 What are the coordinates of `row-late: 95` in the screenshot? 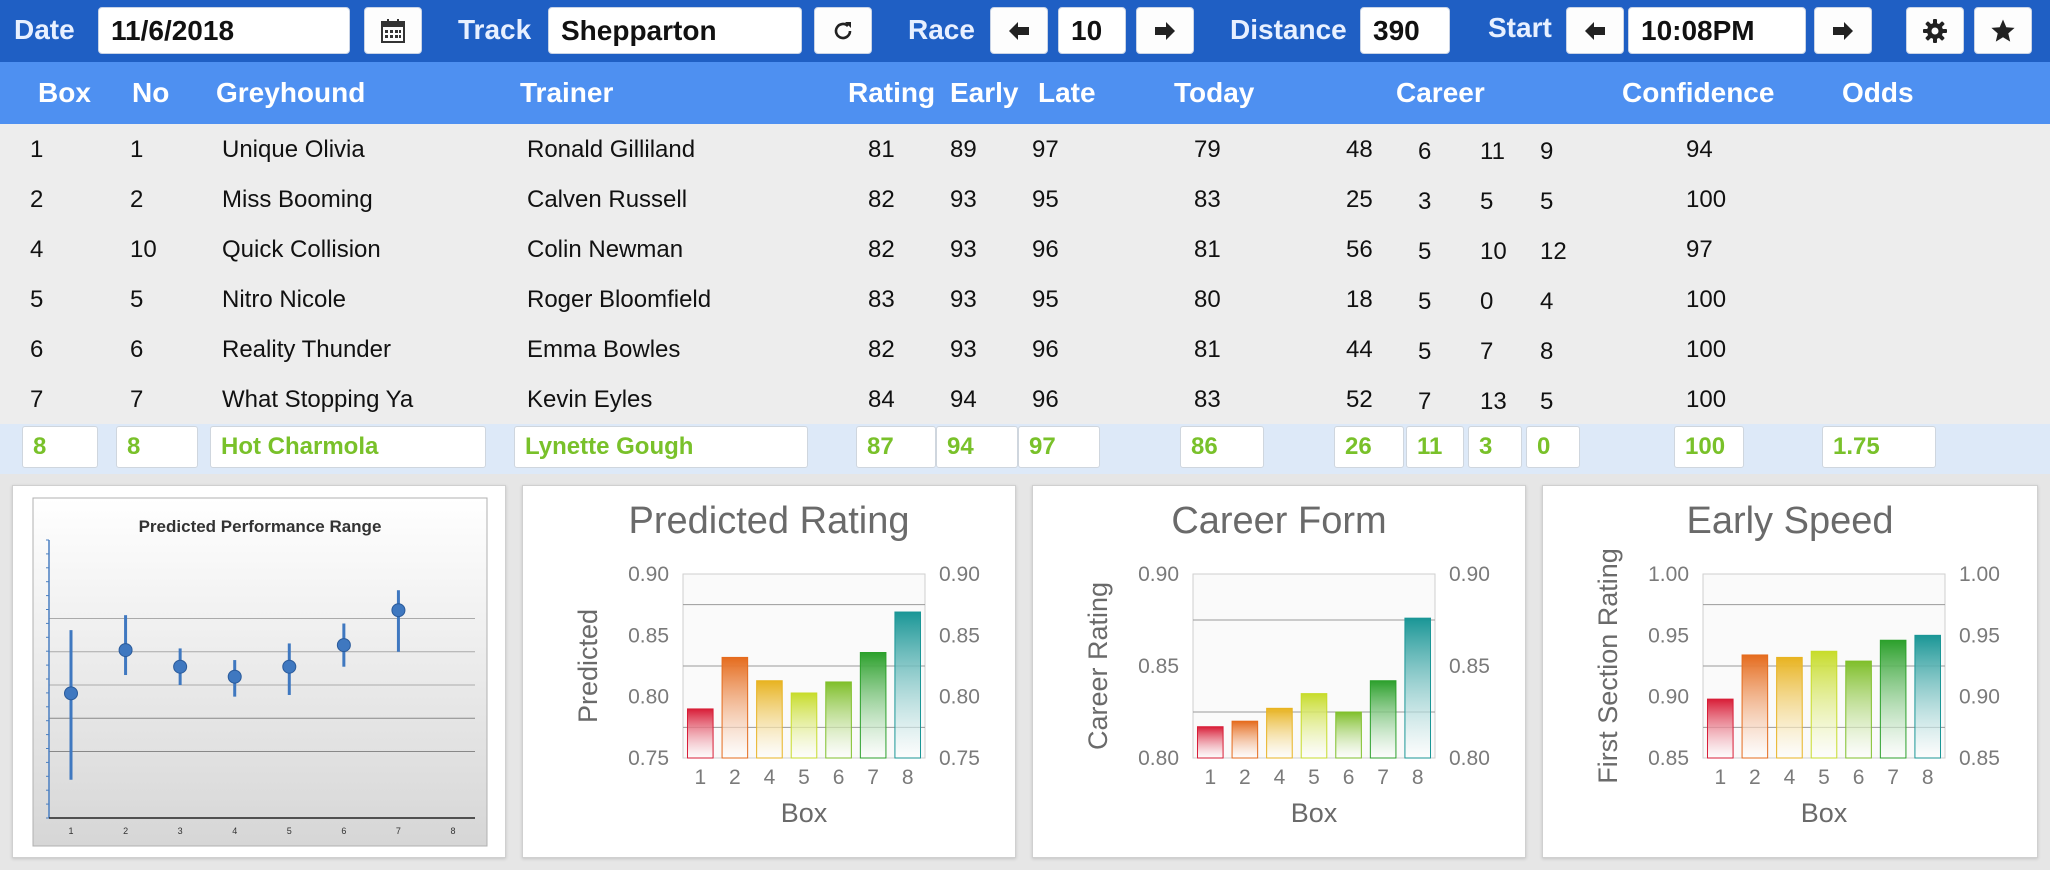 It's located at (1045, 299).